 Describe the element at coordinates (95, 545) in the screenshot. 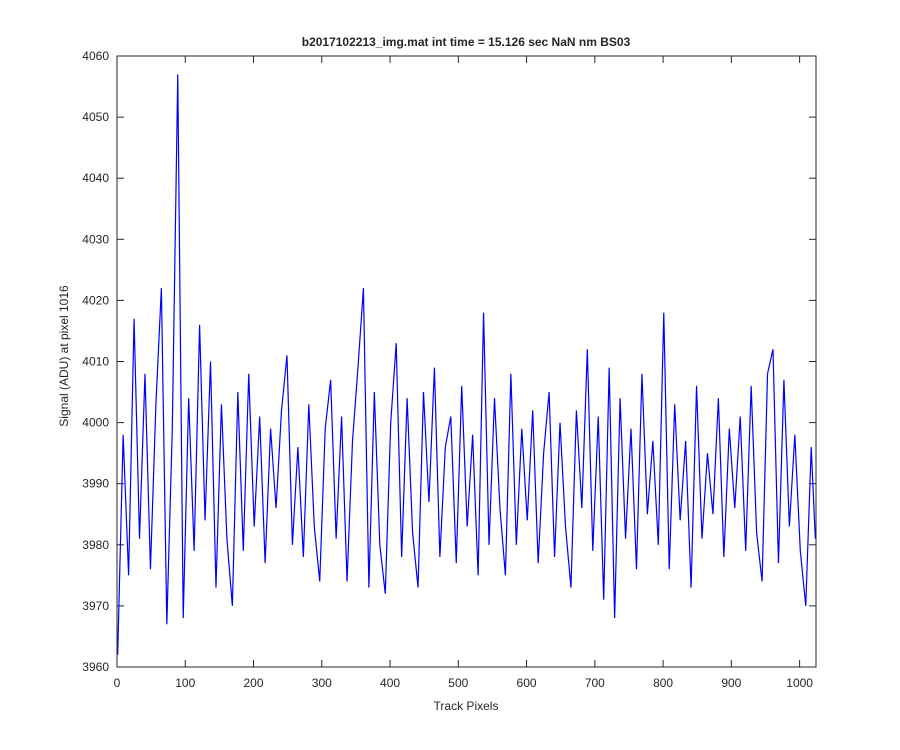

I see `y-tick-label: 3980` at that location.